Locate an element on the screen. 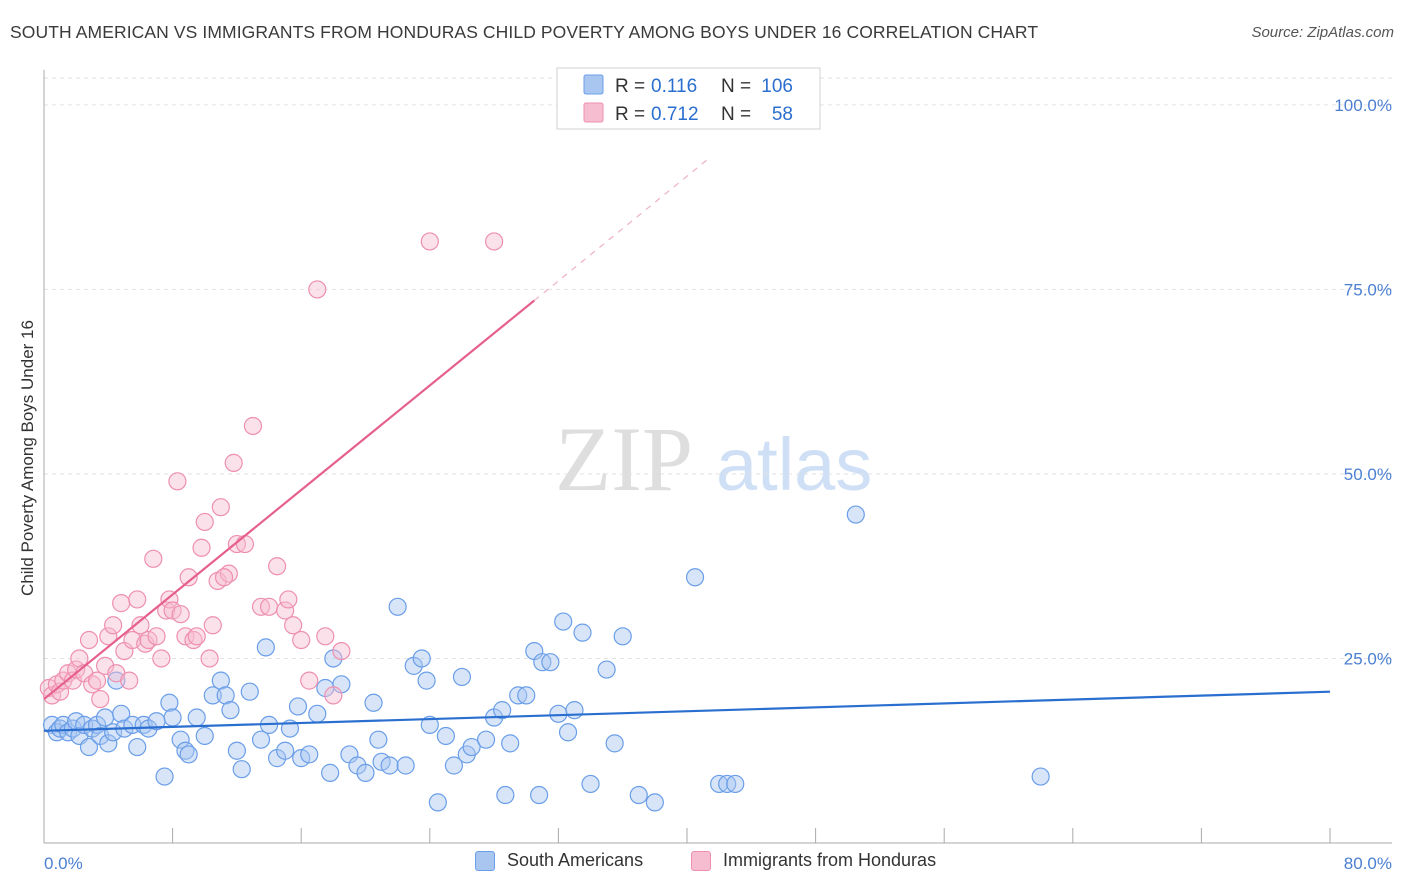 The height and width of the screenshot is (892, 1406). legend-r-label-1: R = is located at coordinates (630, 114).